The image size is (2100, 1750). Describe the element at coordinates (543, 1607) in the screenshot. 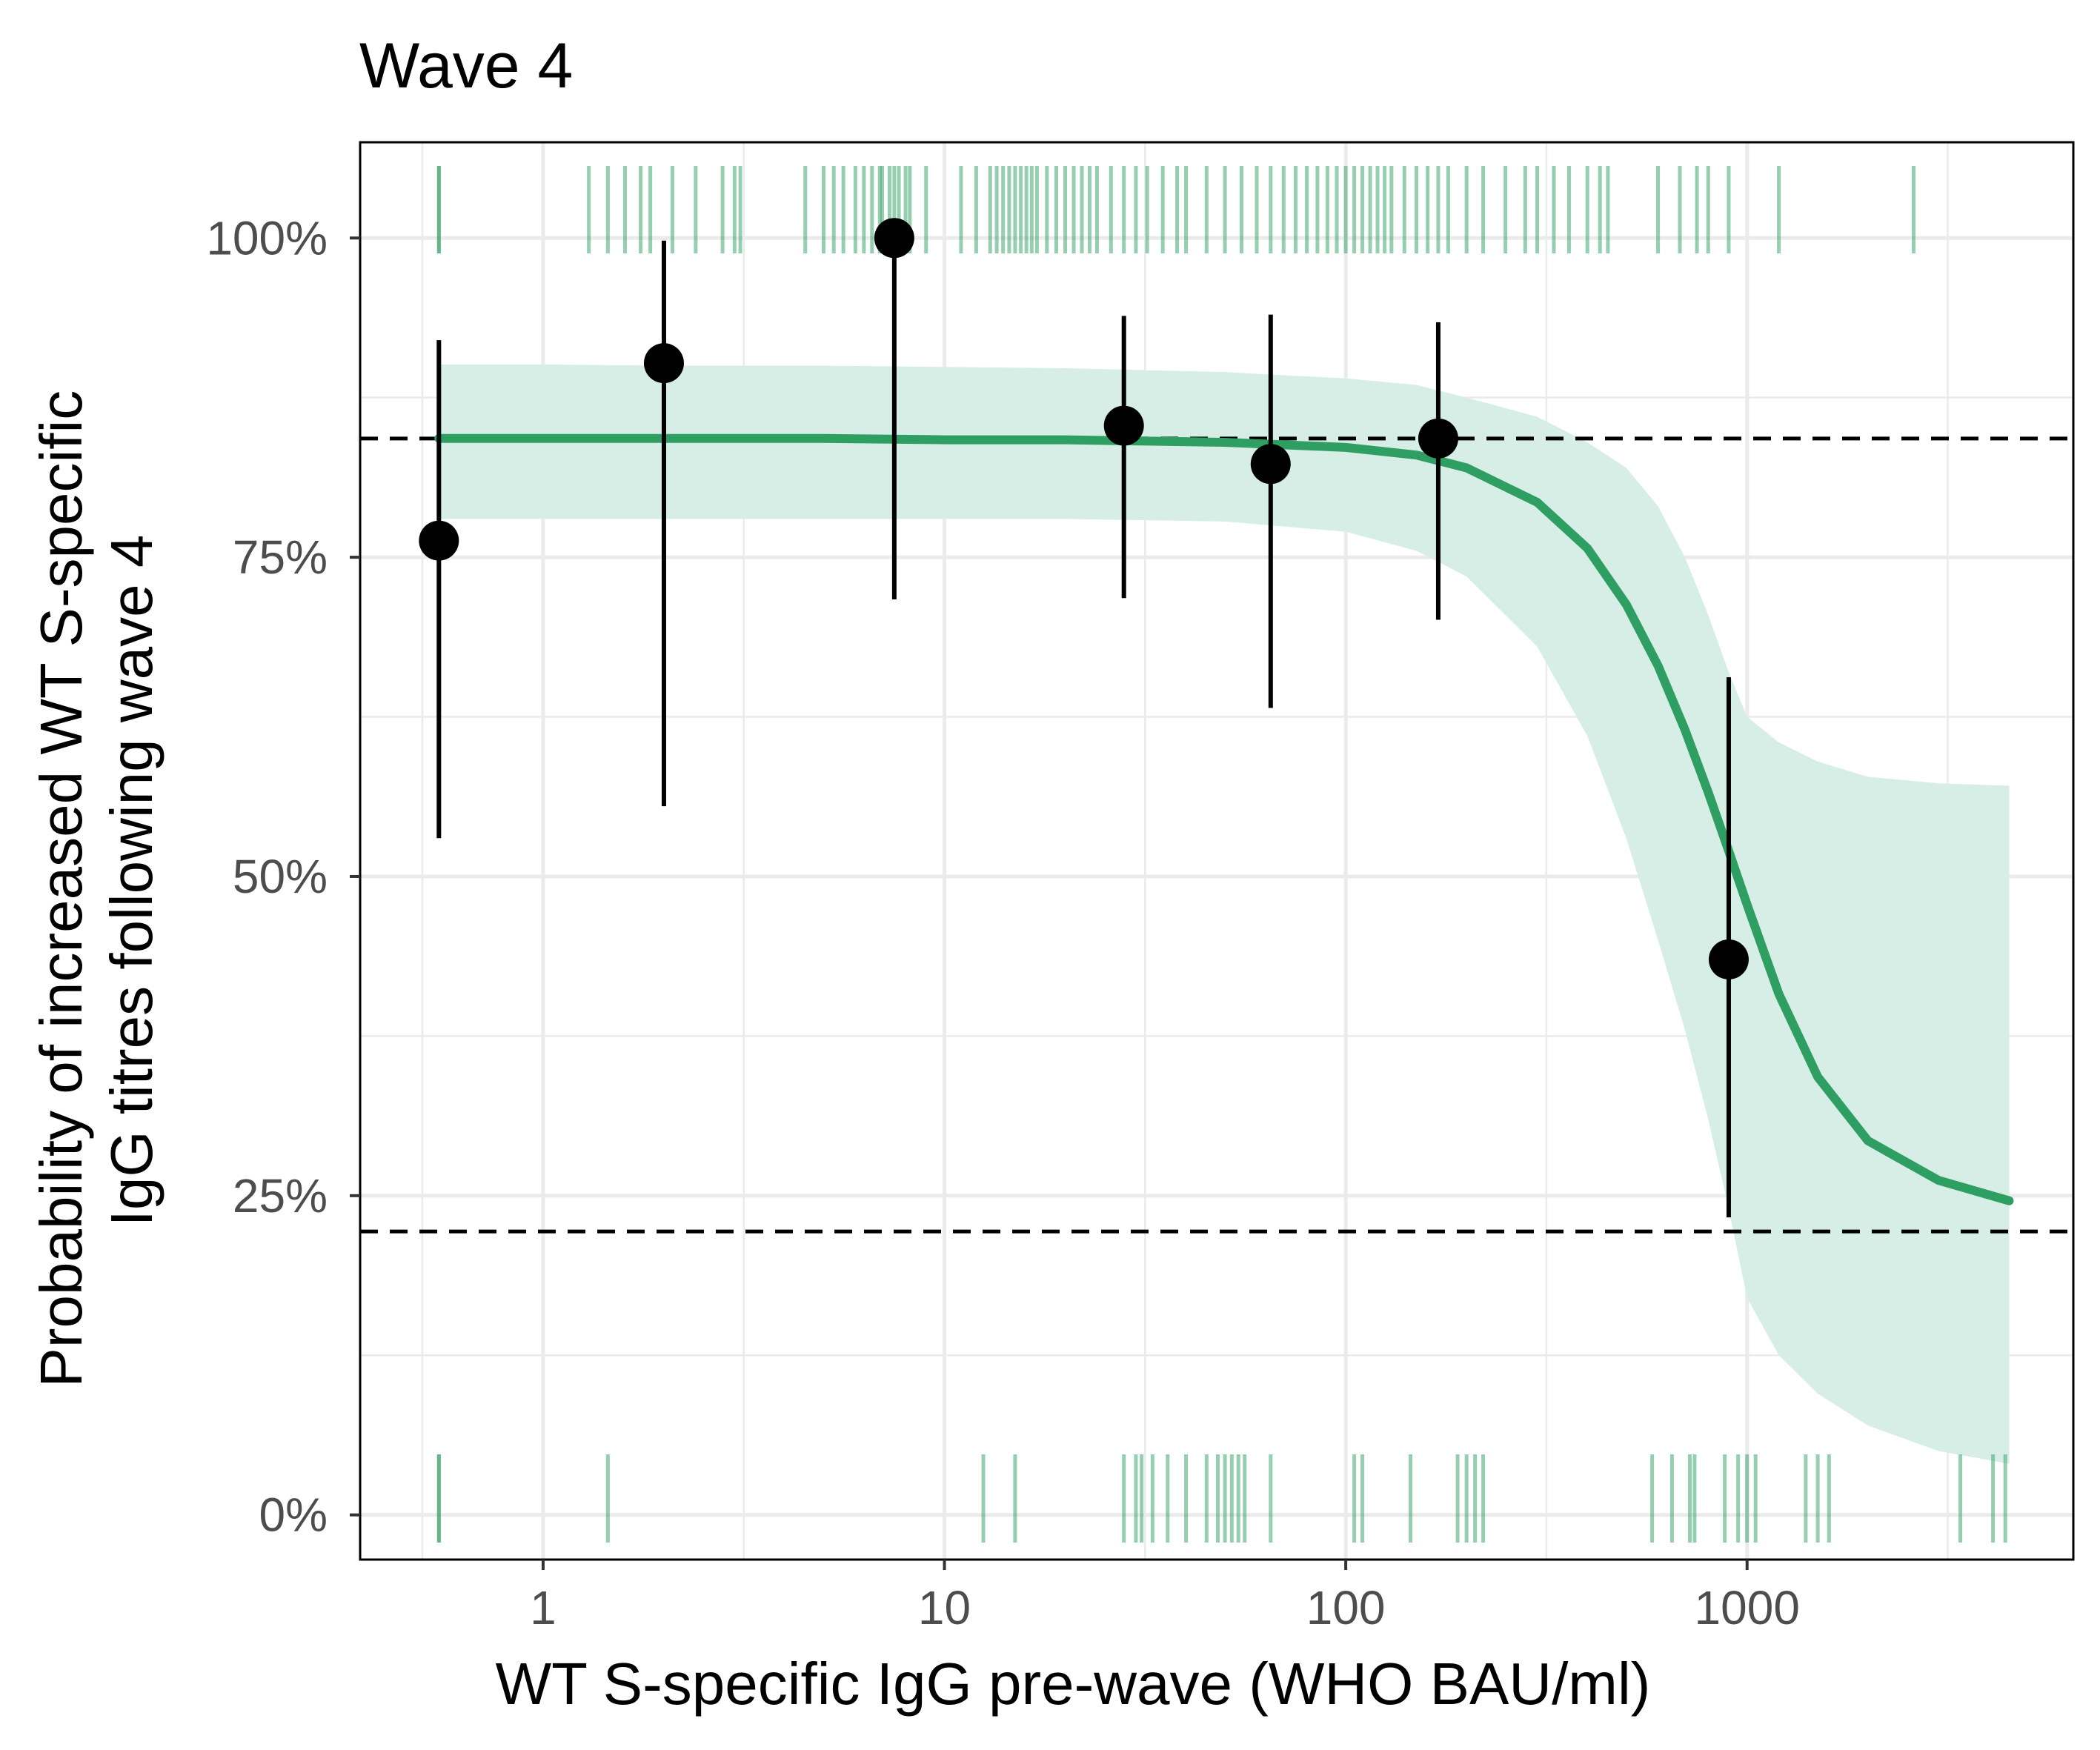

I see `x-tick-label: 1` at that location.